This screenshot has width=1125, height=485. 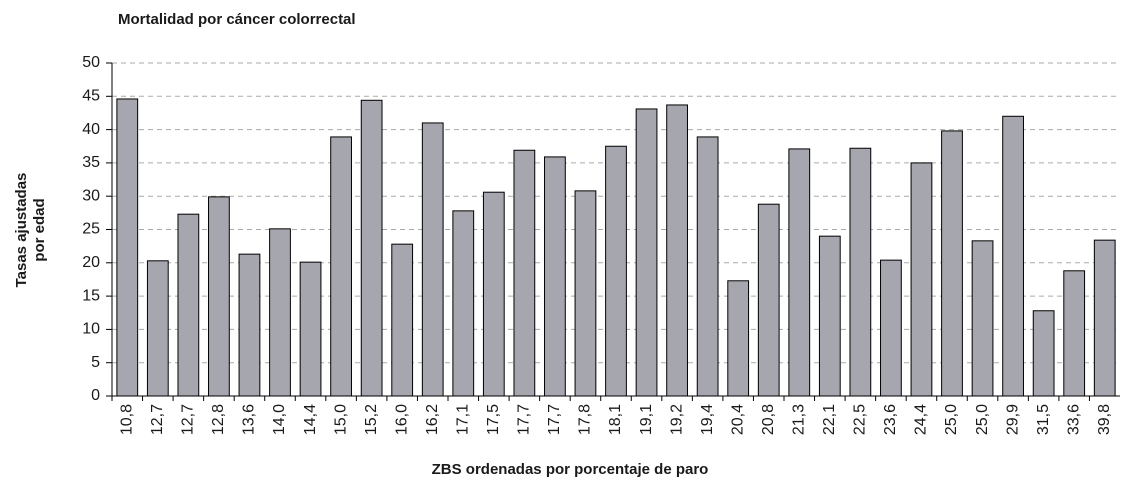 I want to click on x-tick-label: 14,4, so click(x=310, y=419).